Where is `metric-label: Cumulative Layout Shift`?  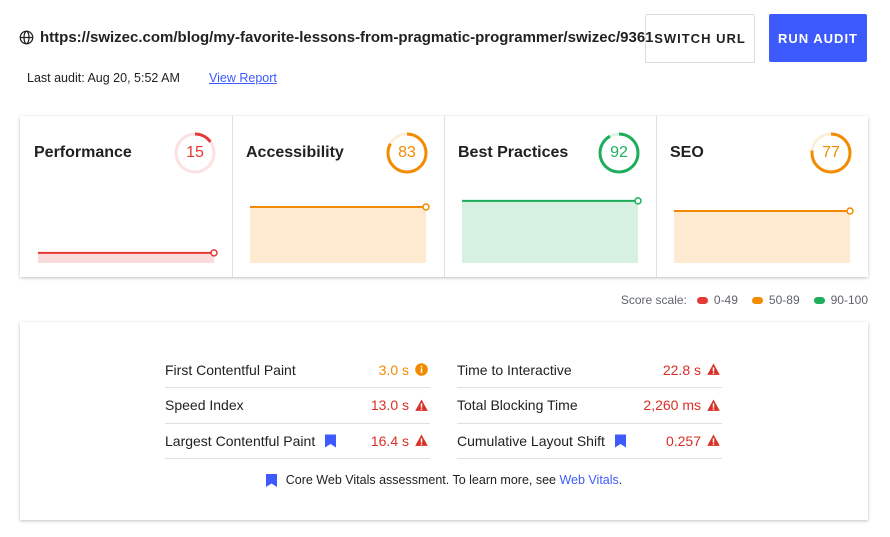 metric-label: Cumulative Layout Shift is located at coordinates (531, 440).